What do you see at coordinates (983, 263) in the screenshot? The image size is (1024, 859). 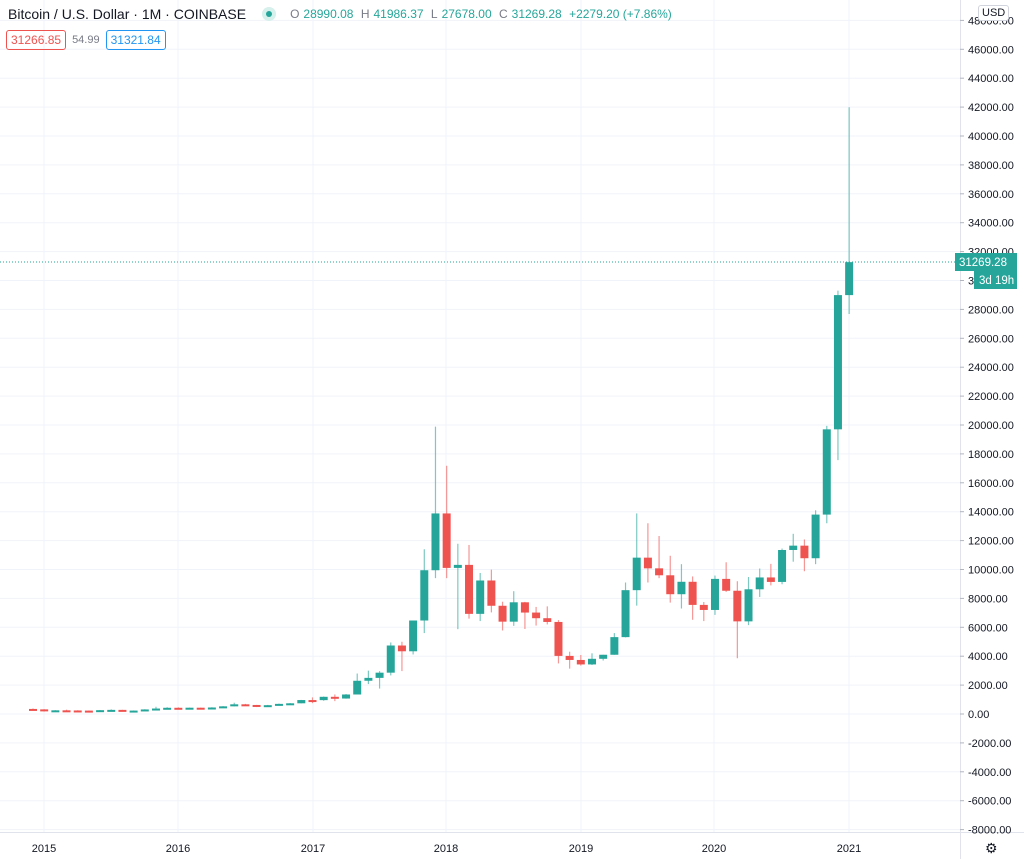 I see `last-price-label: 31269.28` at bounding box center [983, 263].